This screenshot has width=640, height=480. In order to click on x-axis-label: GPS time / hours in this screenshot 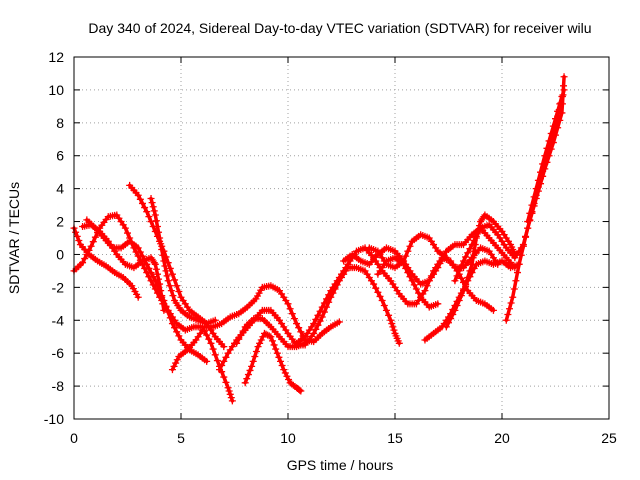, I will do `click(340, 465)`.